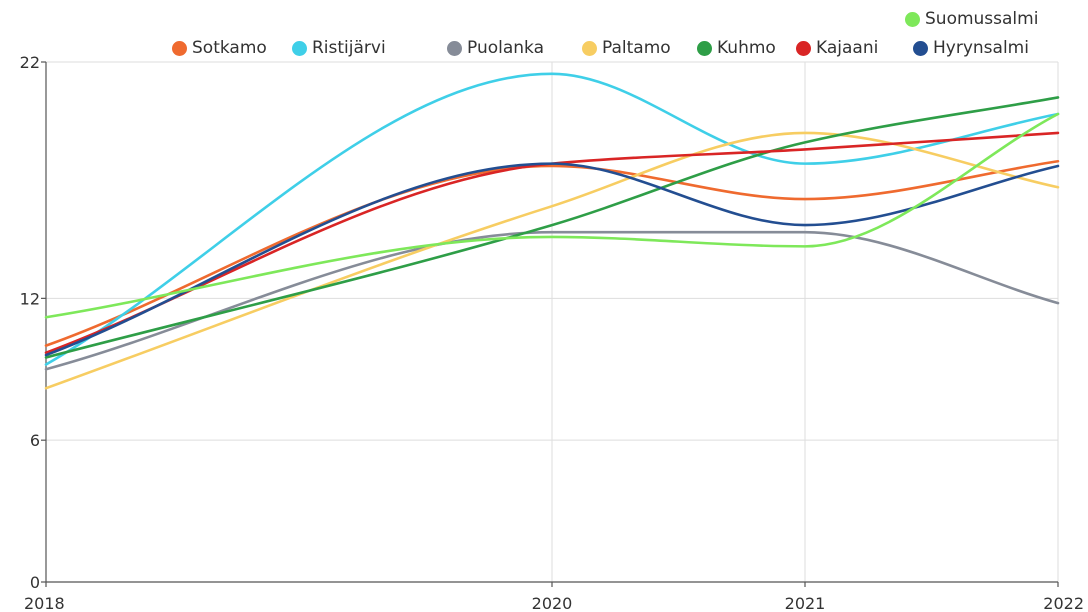 The width and height of the screenshot is (1088, 612). I want to click on legend-item-suomussalmi: Suomussalmi, so click(971, 19).